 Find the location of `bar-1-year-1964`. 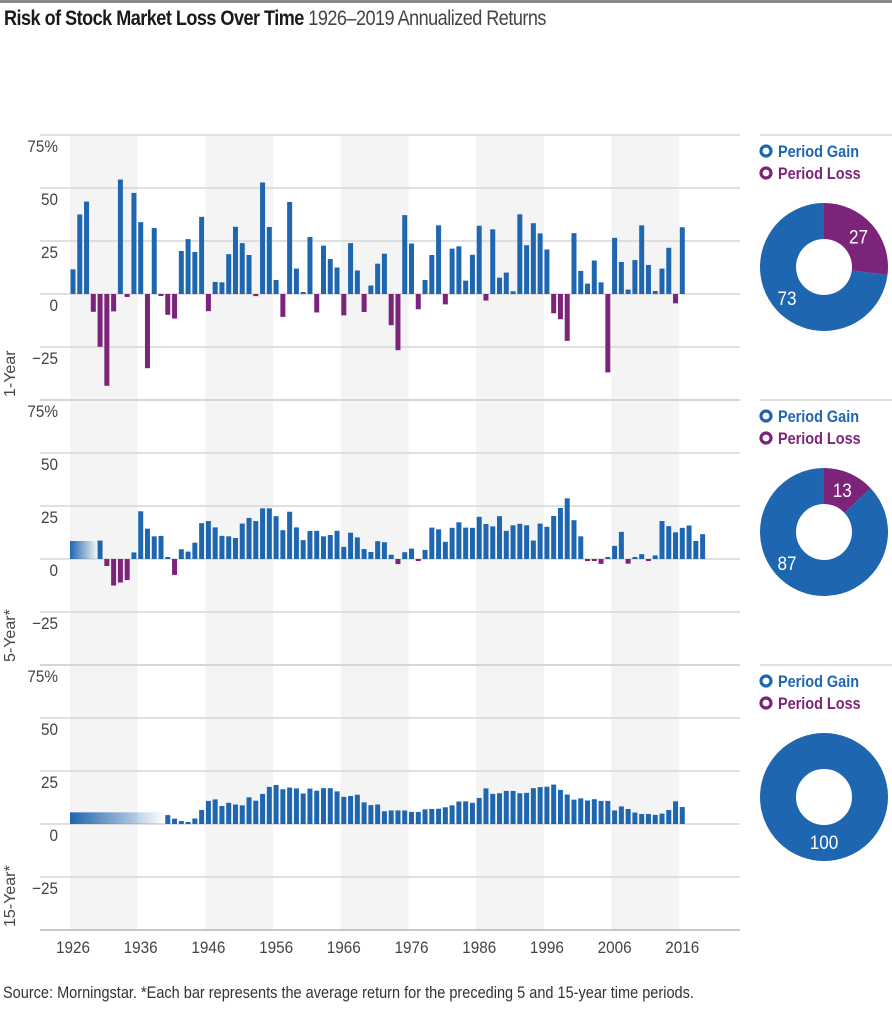

bar-1-year-1964 is located at coordinates (330, 276).